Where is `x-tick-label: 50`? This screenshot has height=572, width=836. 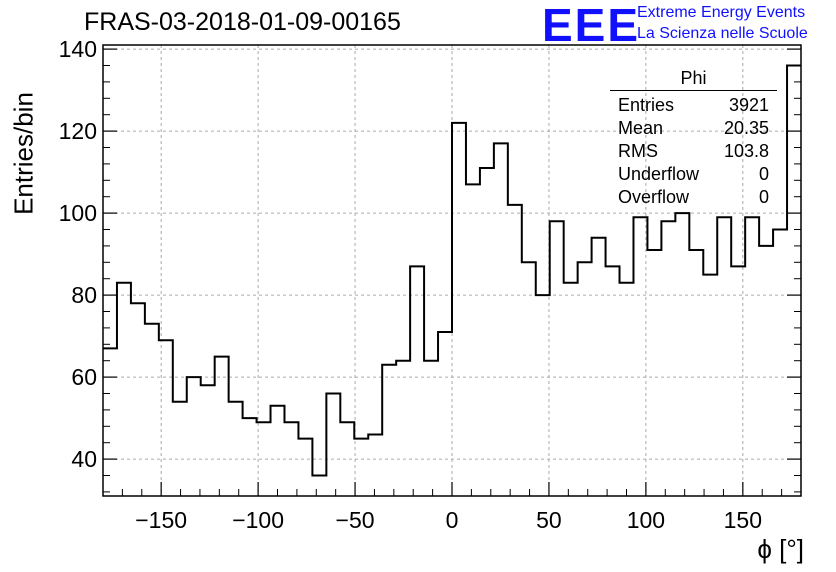
x-tick-label: 50 is located at coordinates (549, 520).